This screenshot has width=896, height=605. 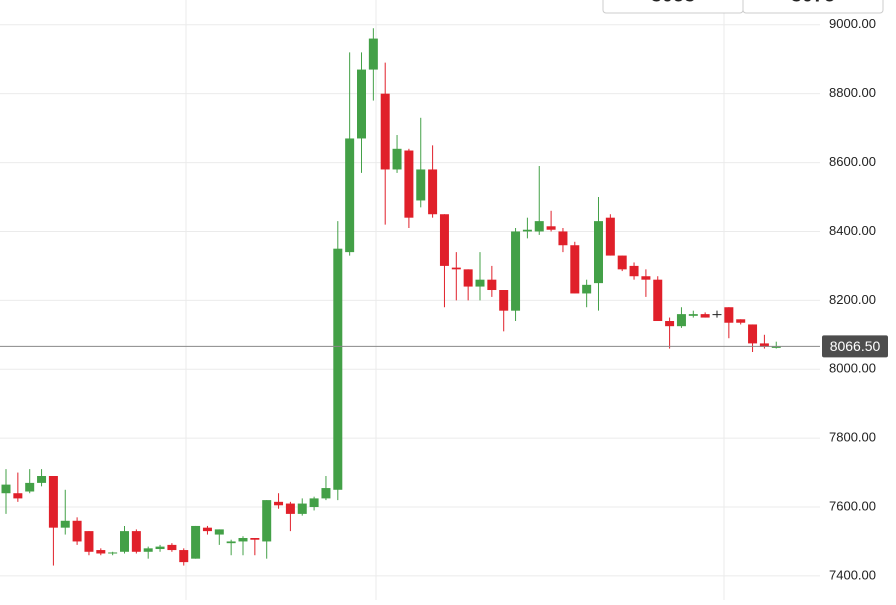 I want to click on y-tick-label: 7800.00, so click(x=852, y=437).